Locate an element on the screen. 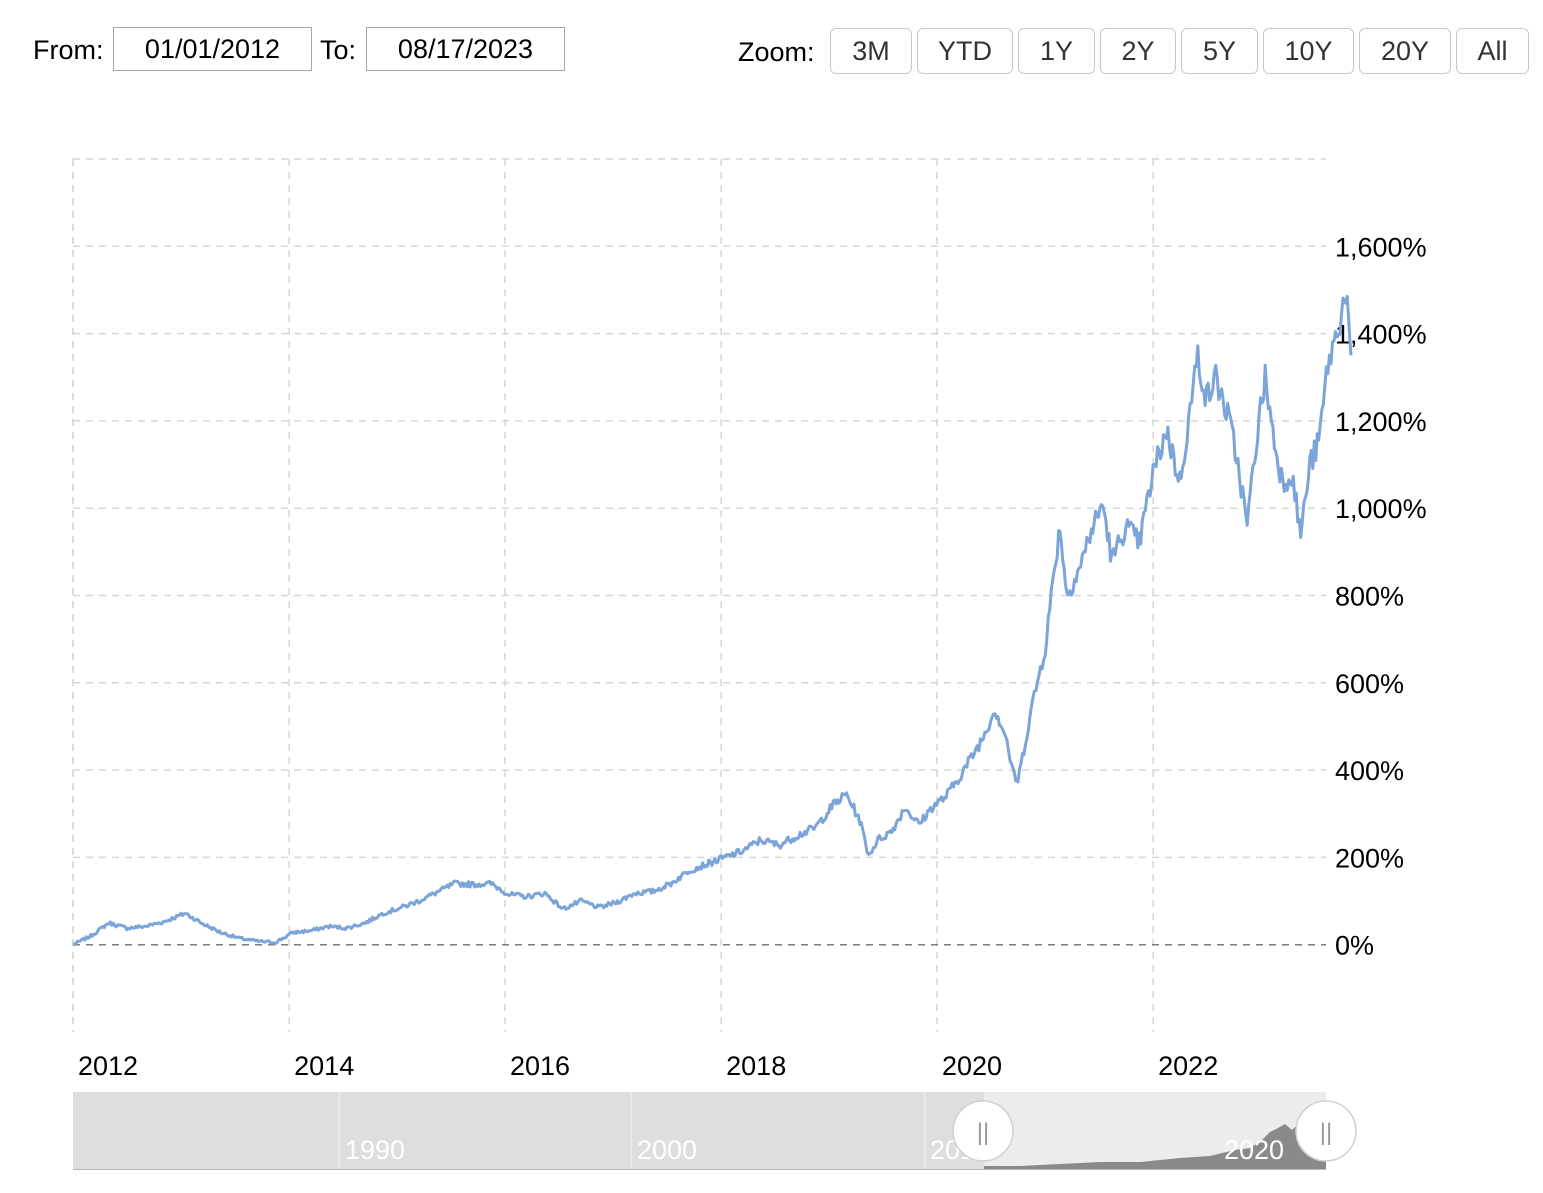 Image resolution: width=1543 pixels, height=1193 pixels. x-tick-label: 2020 is located at coordinates (972, 1066).